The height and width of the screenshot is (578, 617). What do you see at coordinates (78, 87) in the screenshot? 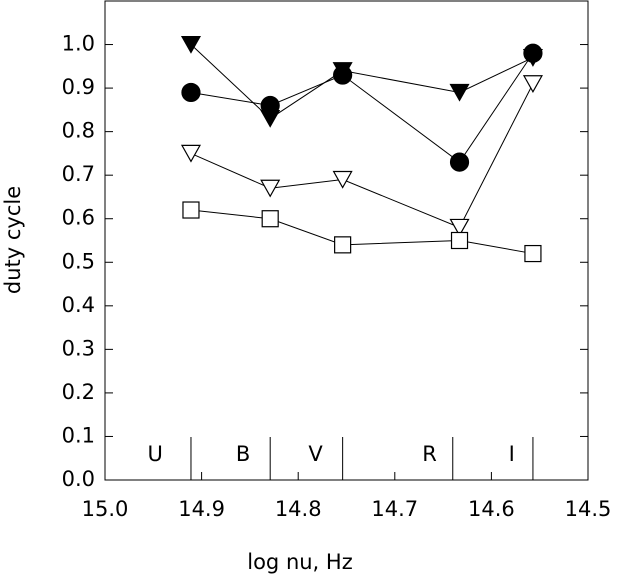
I see `y-tick-label: 0.9` at bounding box center [78, 87].